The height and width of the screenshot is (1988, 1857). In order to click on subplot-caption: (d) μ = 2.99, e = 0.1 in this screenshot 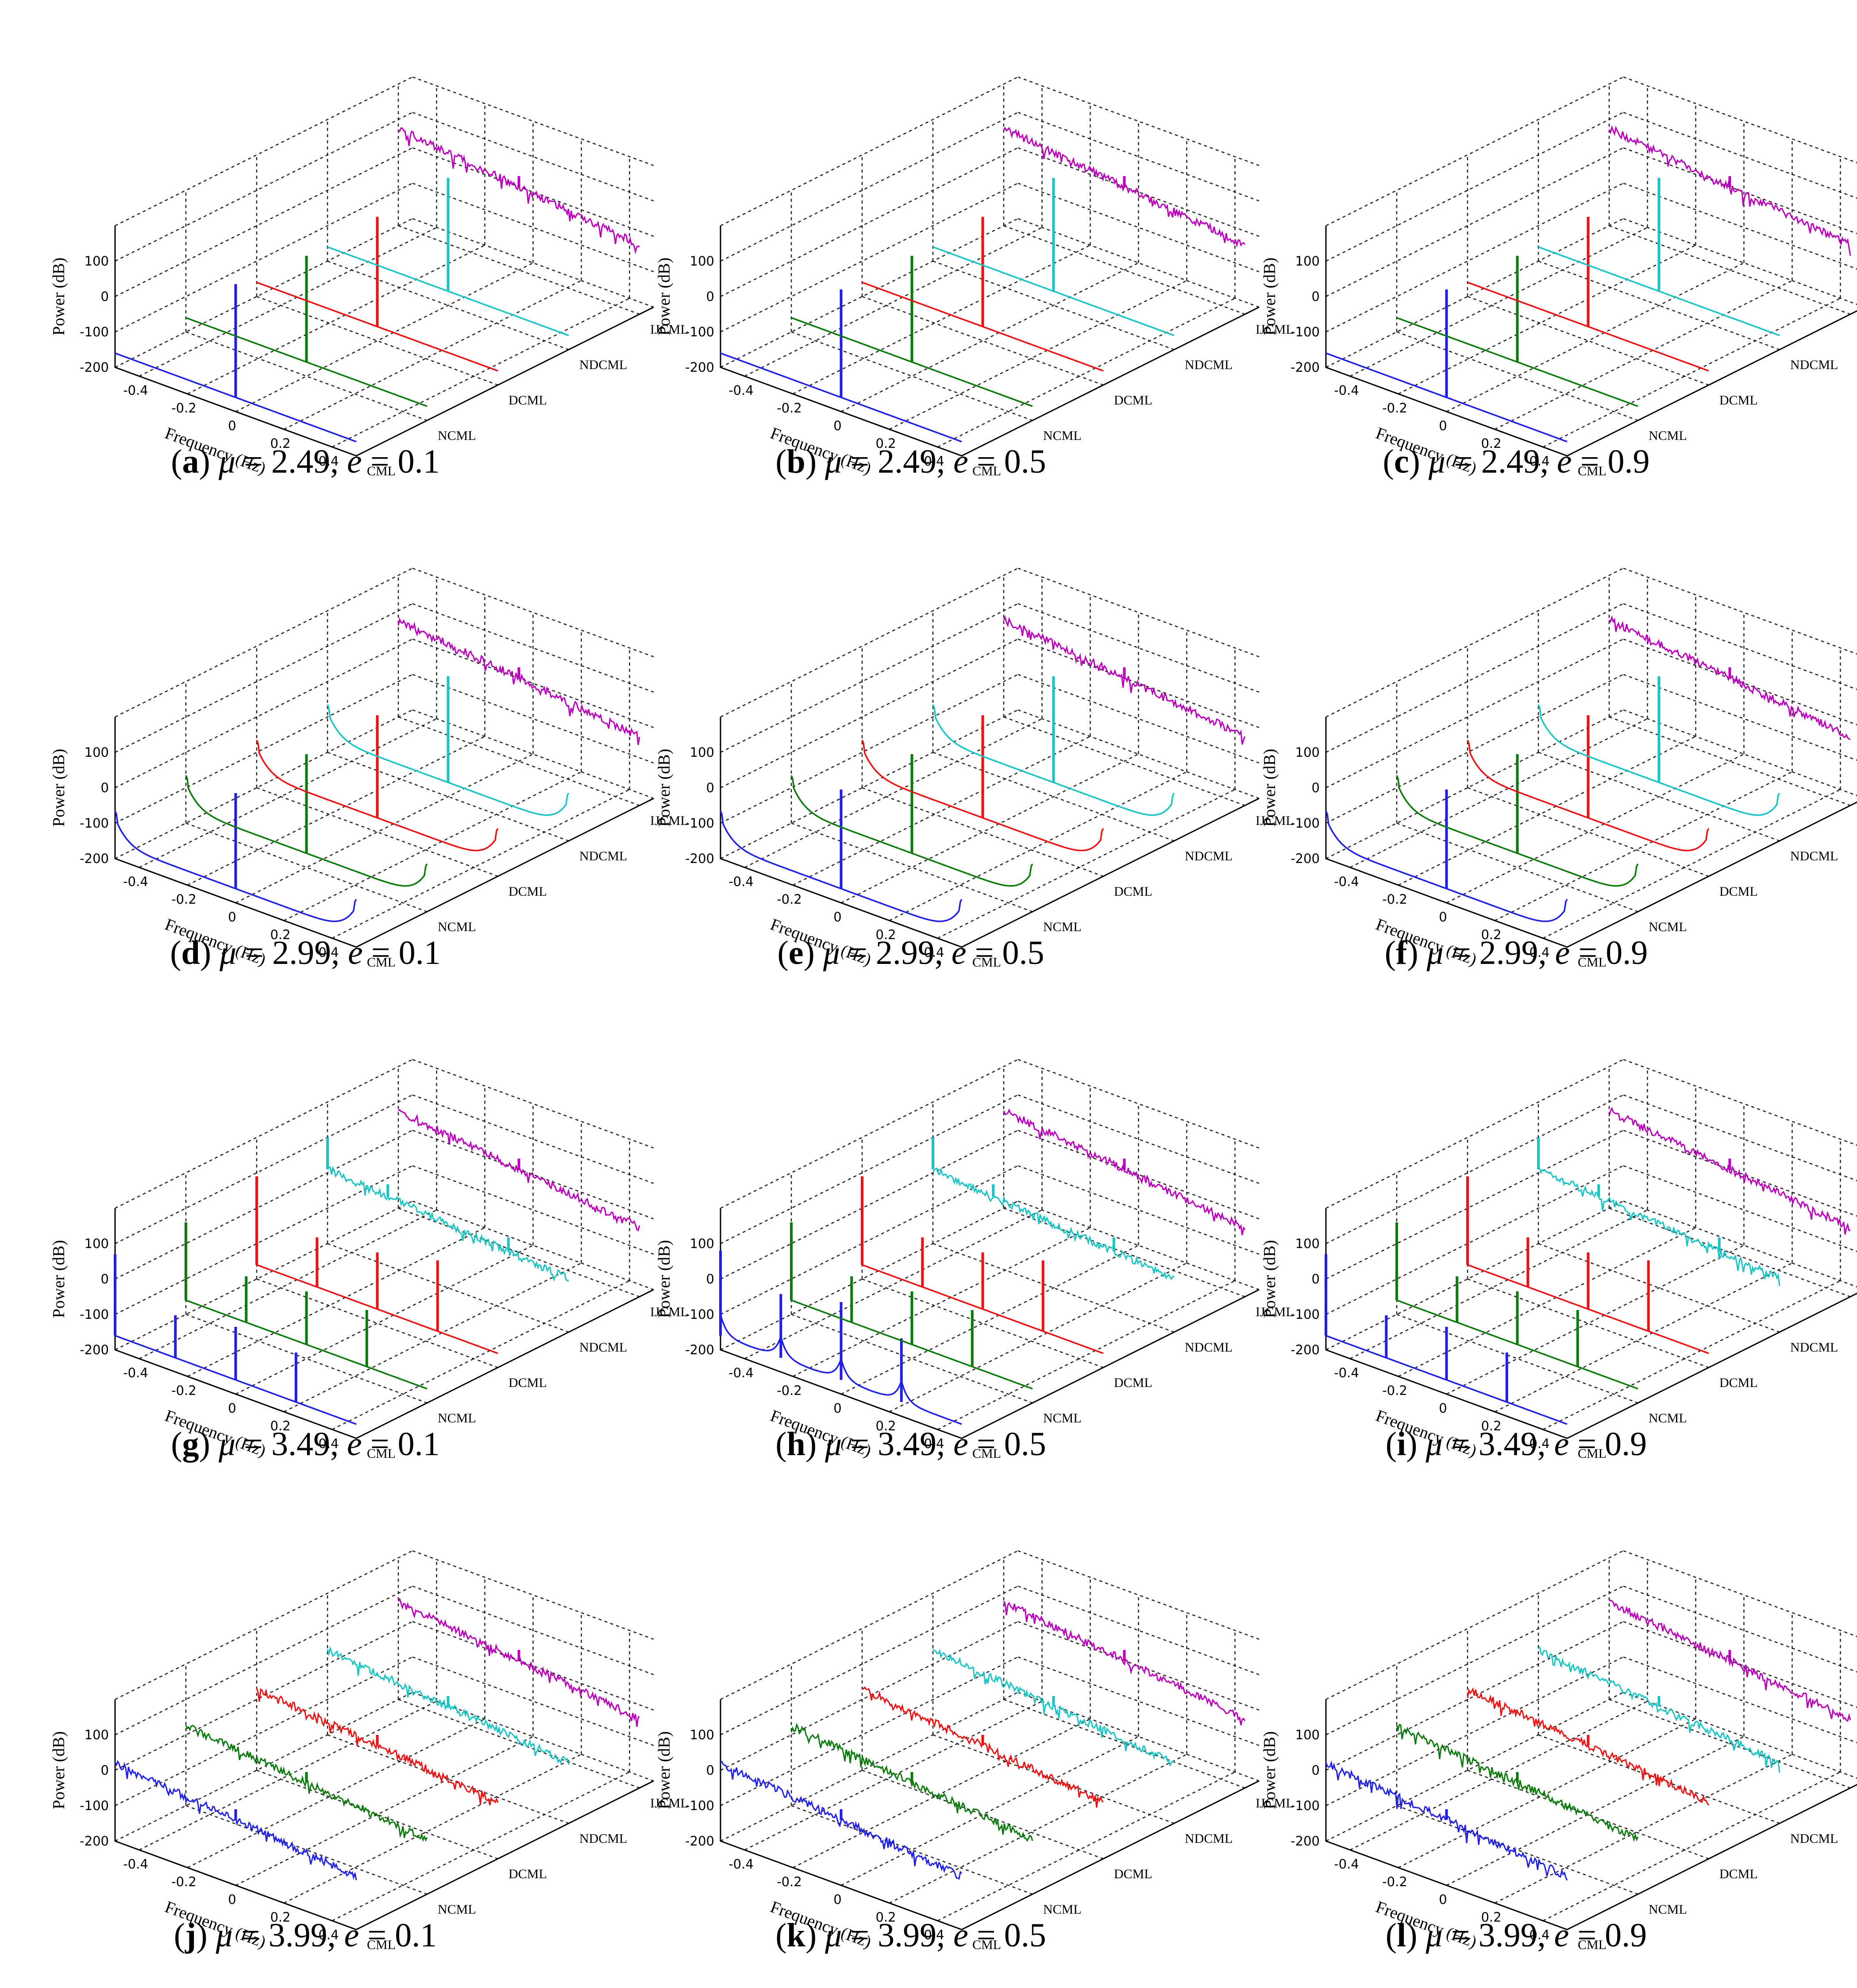, I will do `click(306, 952)`.